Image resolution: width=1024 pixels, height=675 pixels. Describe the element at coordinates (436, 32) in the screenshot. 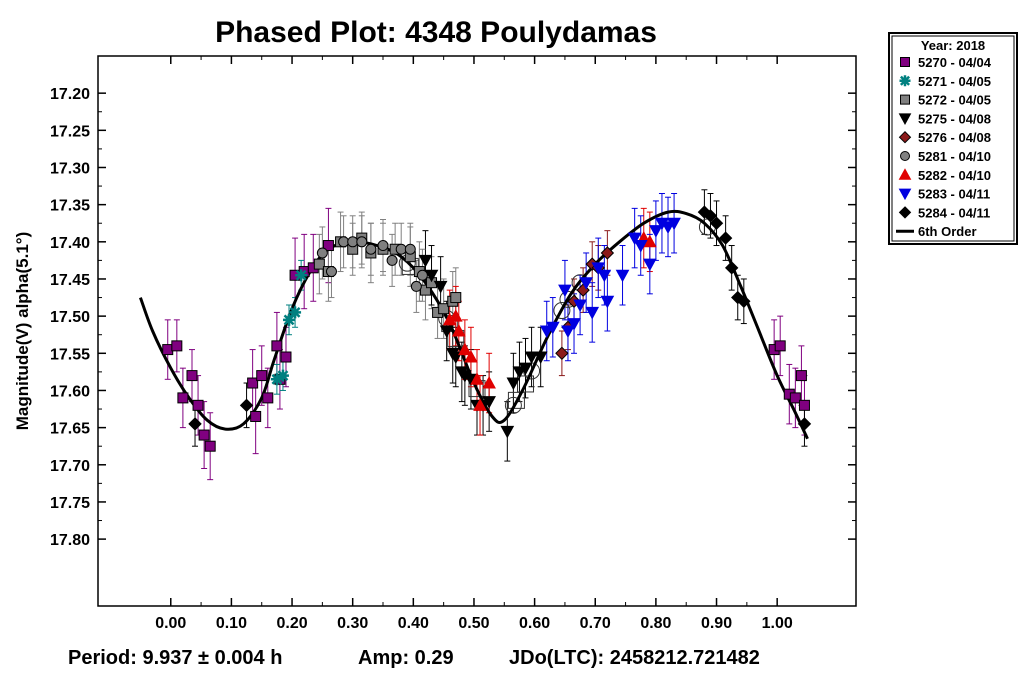

I see `chart-title: Phased Plot: 4348 Poulydamas` at that location.